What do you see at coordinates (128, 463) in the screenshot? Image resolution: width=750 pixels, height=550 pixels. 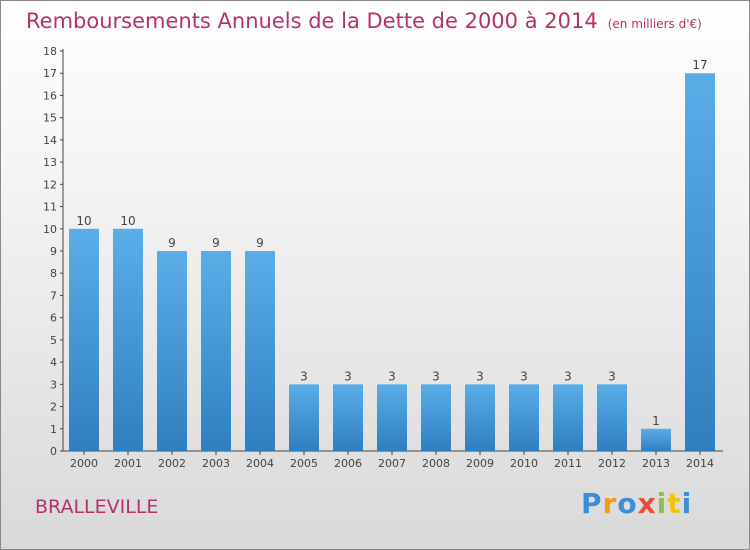 I see `x-tick-label: 2001` at bounding box center [128, 463].